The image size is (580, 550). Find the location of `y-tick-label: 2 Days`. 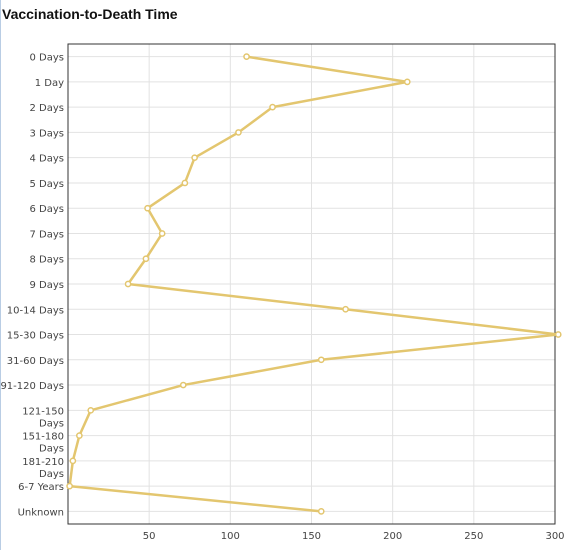

y-tick-label: 2 Days is located at coordinates (47, 108).